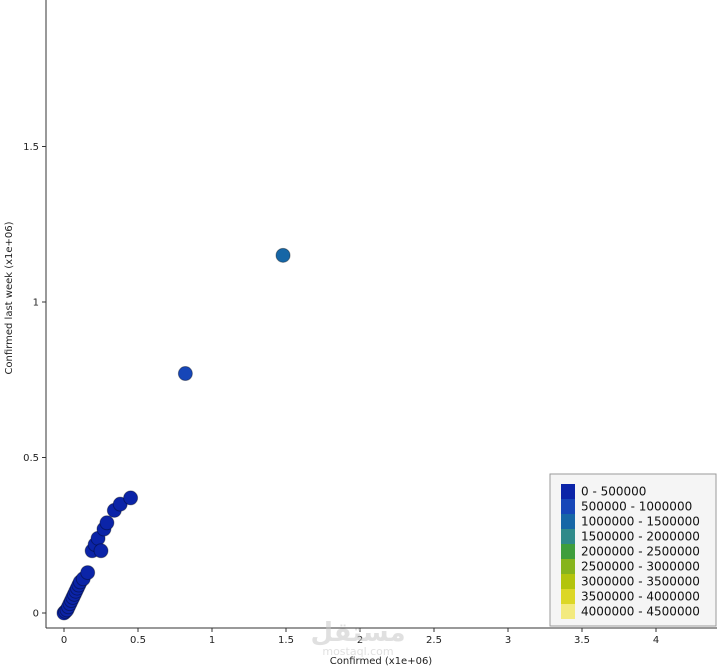  What do you see at coordinates (636, 507) in the screenshot?
I see `legend-label: 500000 - 1000000` at bounding box center [636, 507].